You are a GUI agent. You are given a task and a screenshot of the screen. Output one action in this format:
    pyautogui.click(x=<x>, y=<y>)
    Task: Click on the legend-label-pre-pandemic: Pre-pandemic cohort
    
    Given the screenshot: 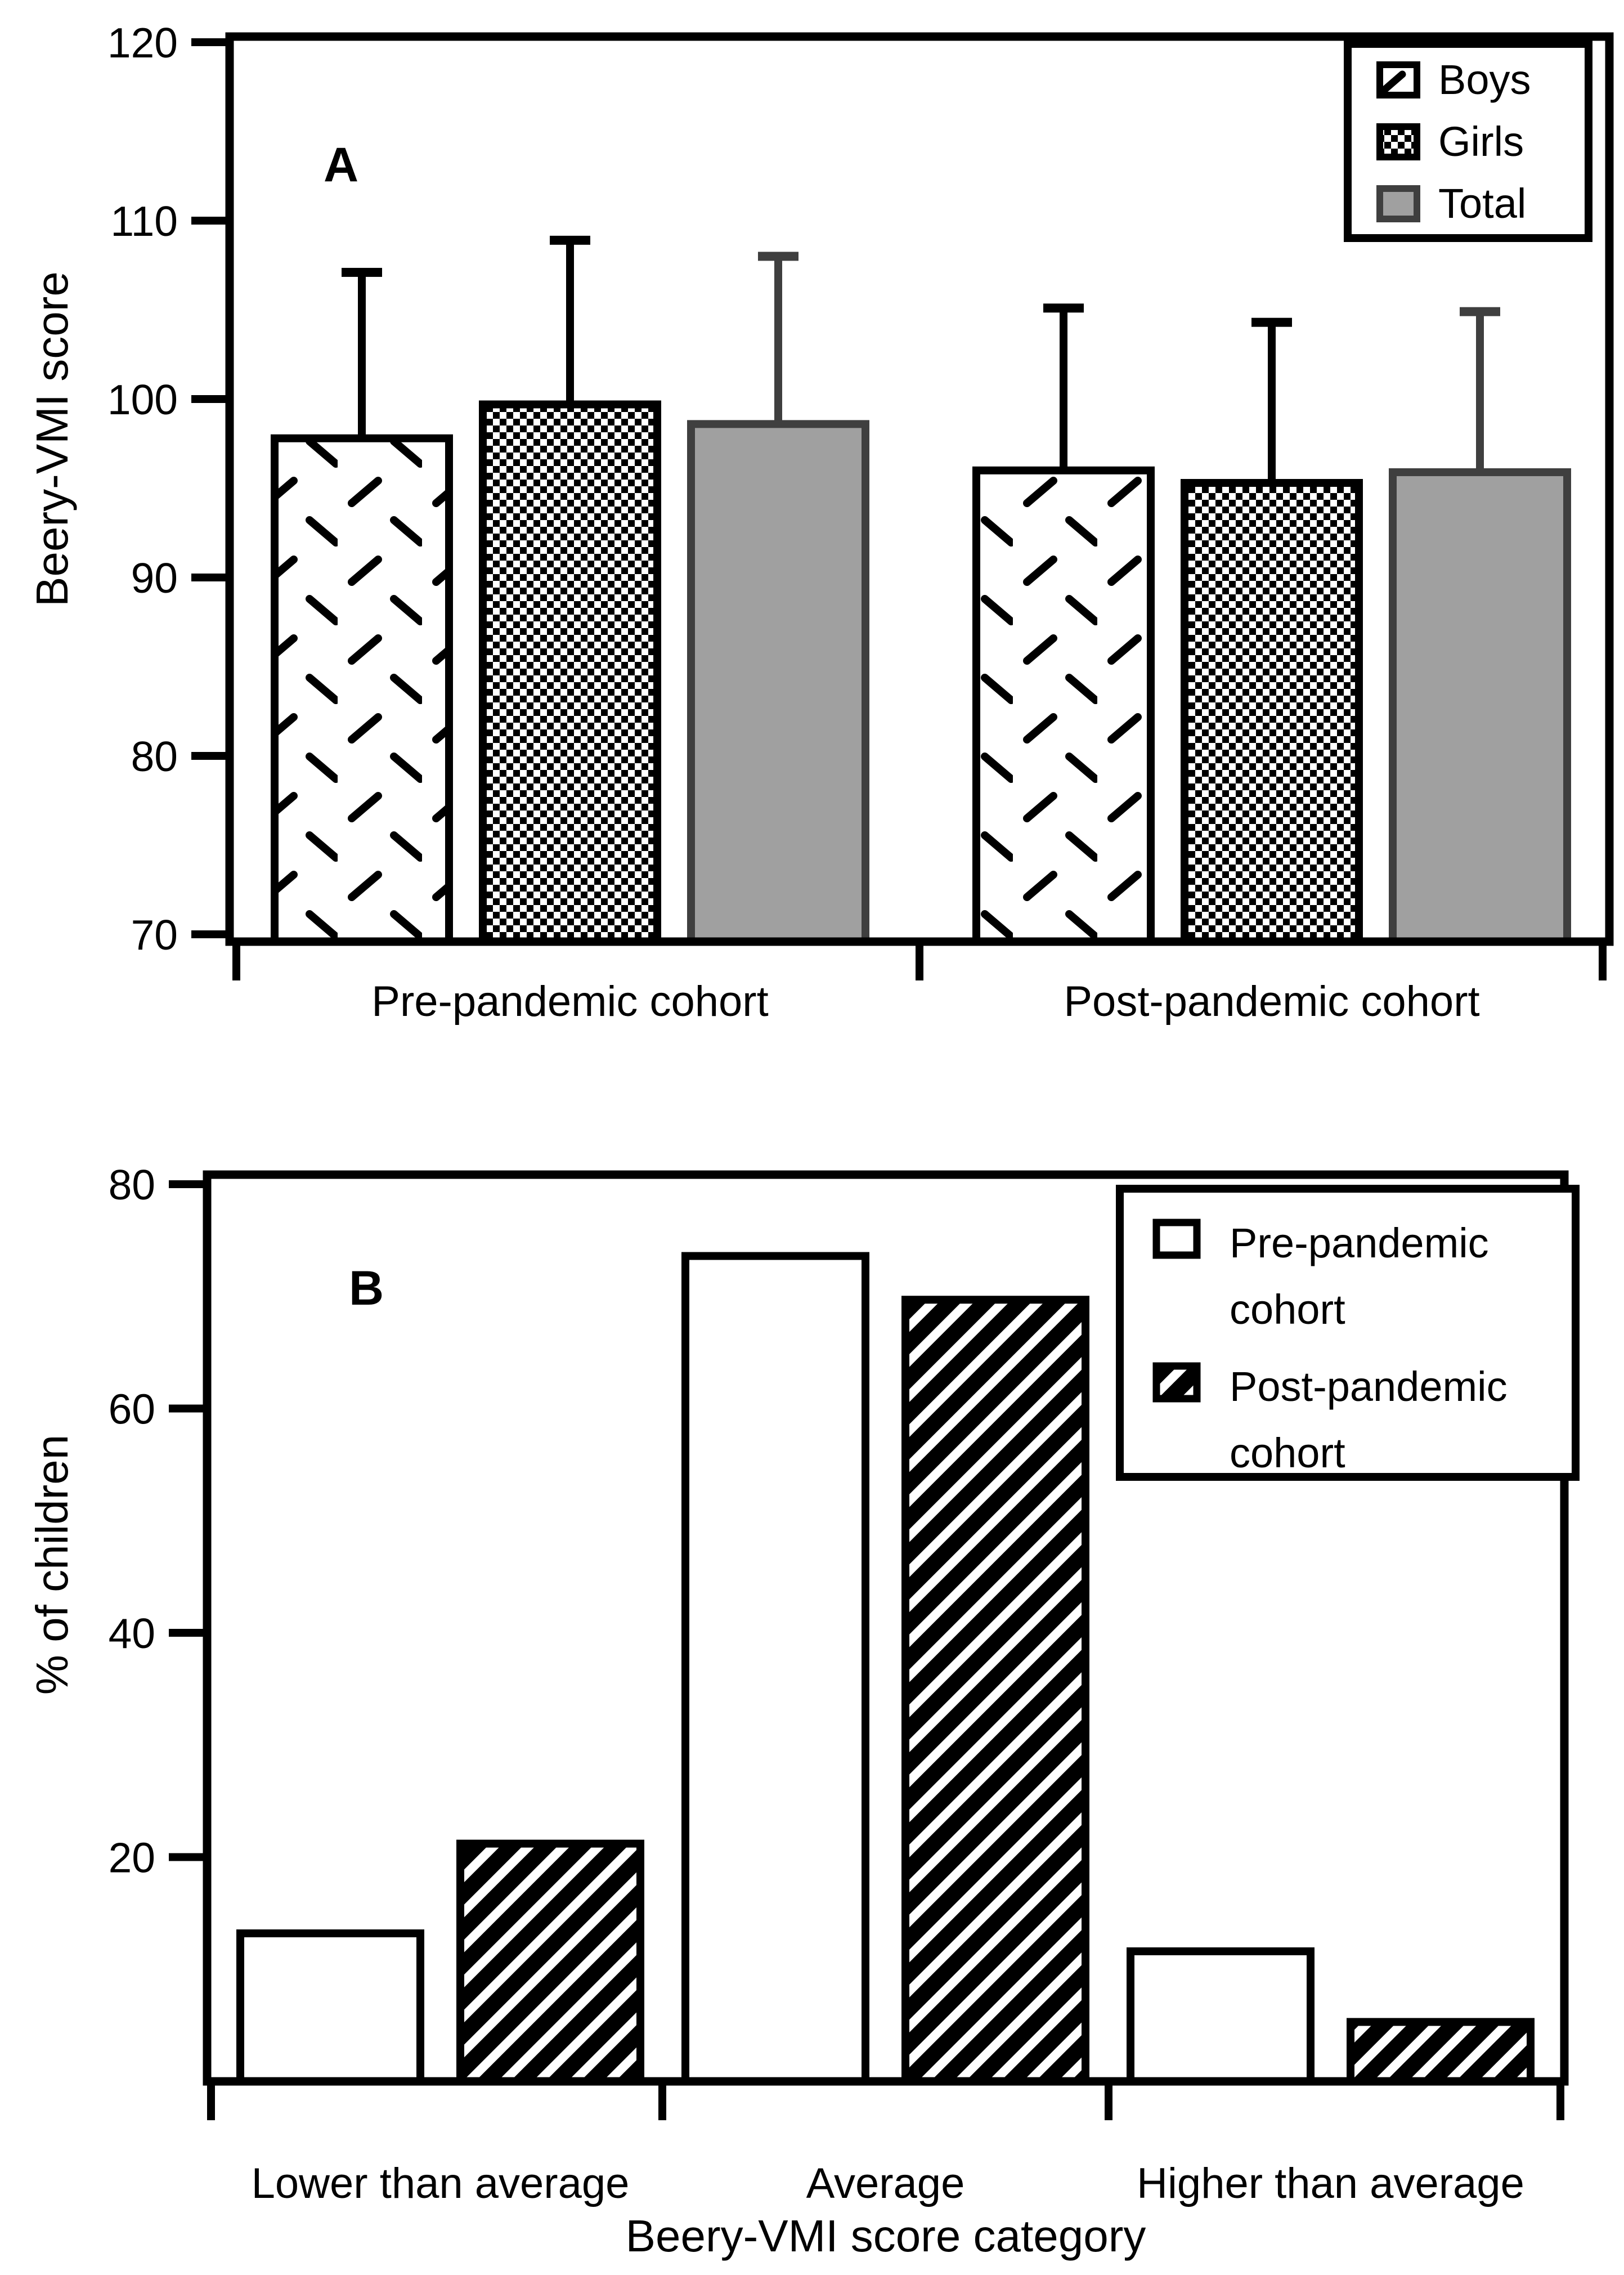 What is the action you would take?
    pyautogui.click(x=1359, y=1276)
    